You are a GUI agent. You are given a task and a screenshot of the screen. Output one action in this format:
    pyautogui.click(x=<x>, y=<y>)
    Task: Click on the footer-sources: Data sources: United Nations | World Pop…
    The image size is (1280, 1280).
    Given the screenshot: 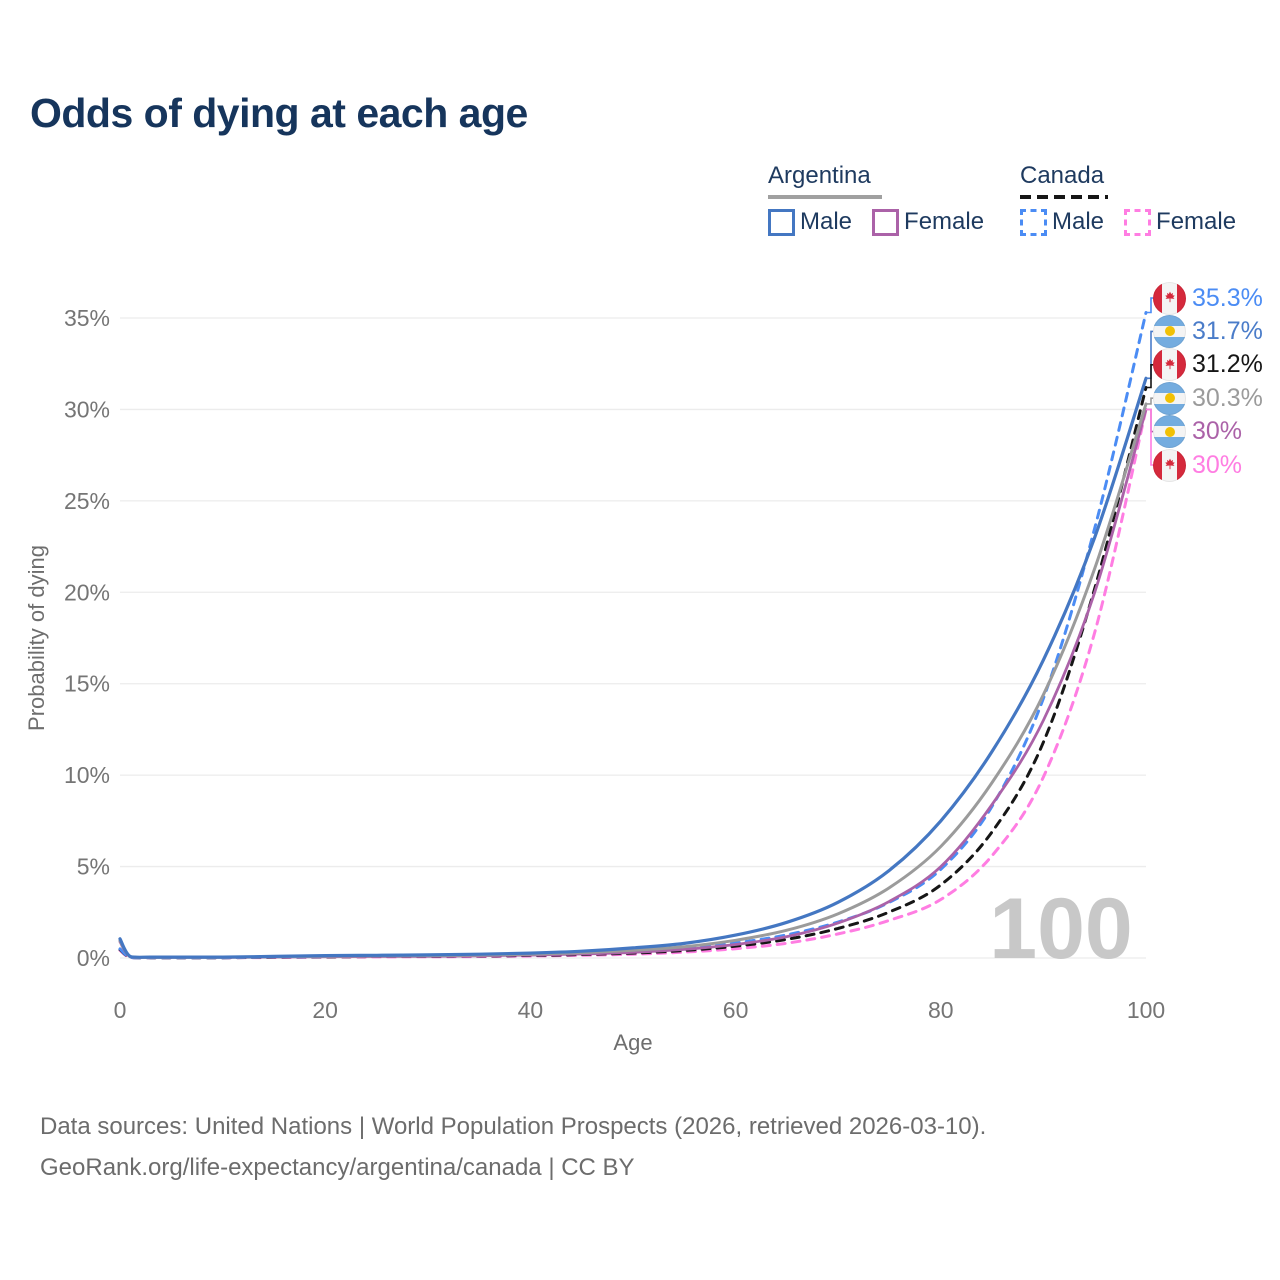 What is the action you would take?
    pyautogui.click(x=513, y=1126)
    